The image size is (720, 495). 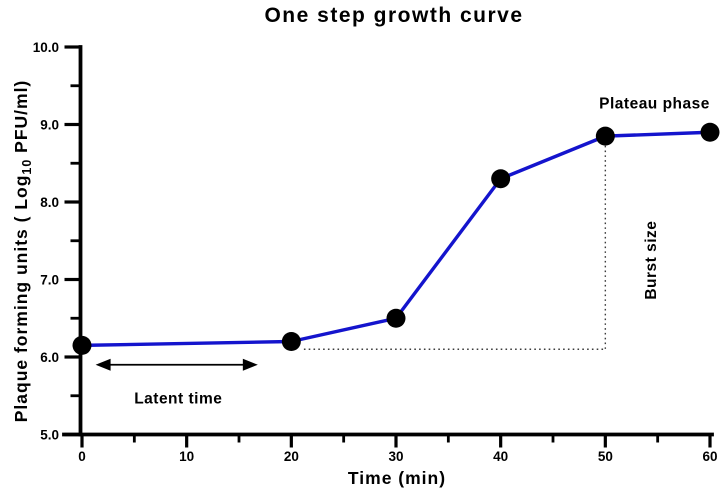 What do you see at coordinates (49, 279) in the screenshot?
I see `y-tick-label: 7.0` at bounding box center [49, 279].